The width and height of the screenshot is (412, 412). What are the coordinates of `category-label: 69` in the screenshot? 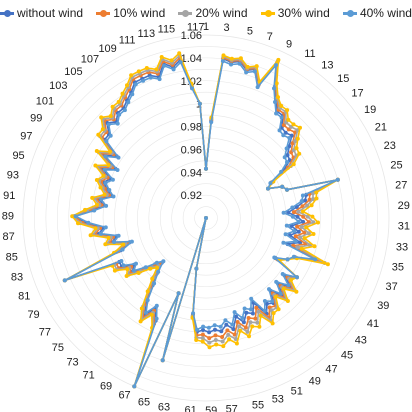 It's located at (106, 387).